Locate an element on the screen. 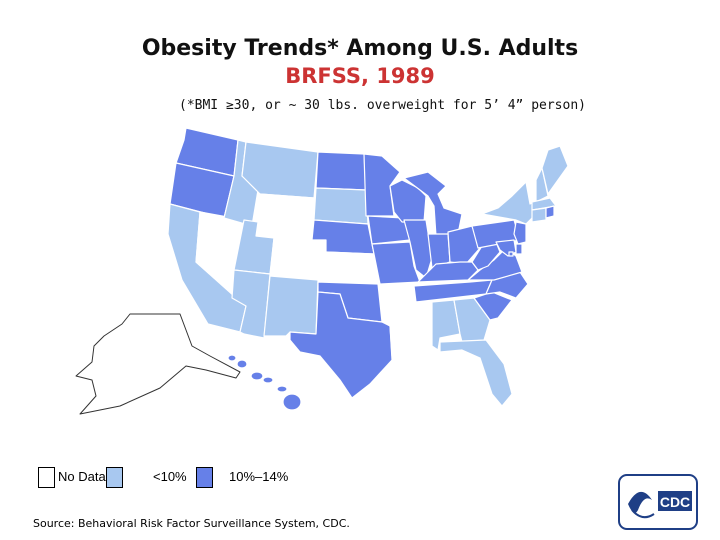 The width and height of the screenshot is (720, 540). state-ND is located at coordinates (341, 171).